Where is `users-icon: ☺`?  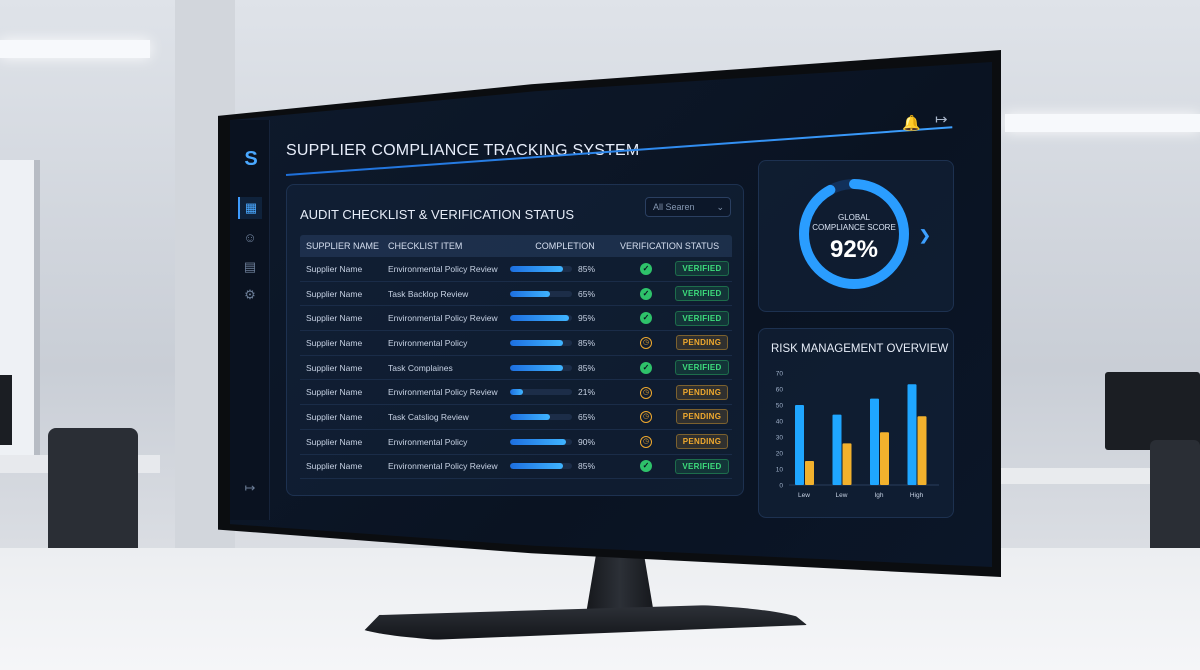
users-icon: ☺ is located at coordinates (250, 237).